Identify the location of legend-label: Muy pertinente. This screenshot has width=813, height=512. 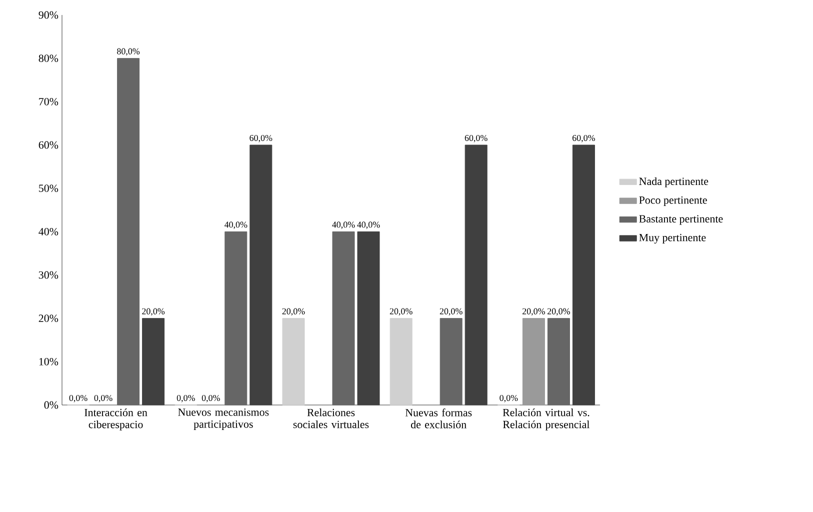
(672, 239).